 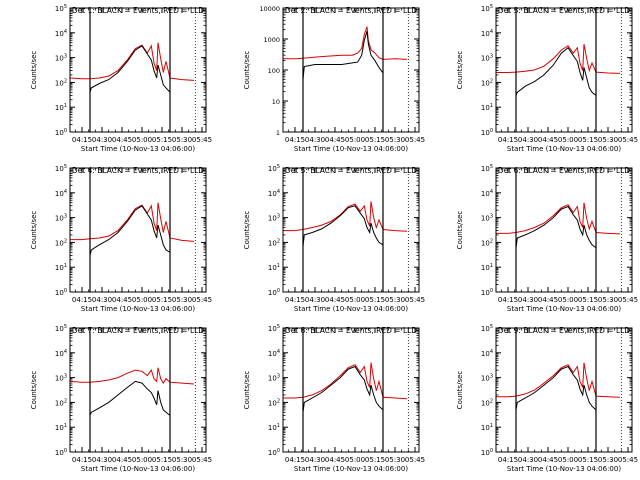 I want to click on panel-title: Det 3: BLACK = Events, RED = LLD, so click(x=564, y=10).